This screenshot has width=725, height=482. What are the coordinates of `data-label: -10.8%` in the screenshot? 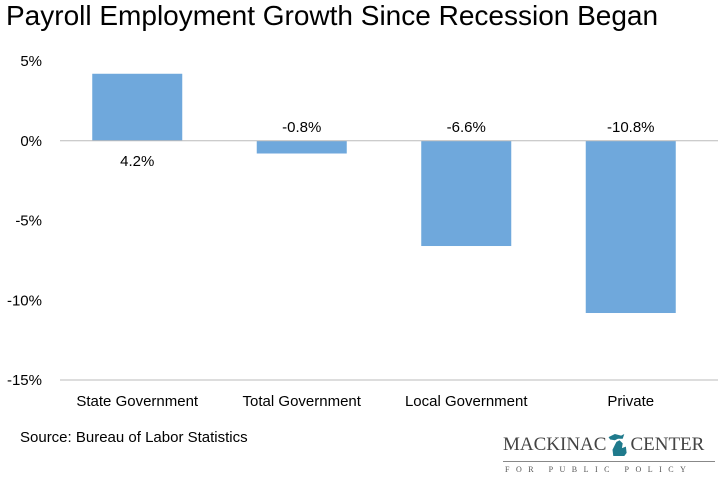 It's located at (631, 127).